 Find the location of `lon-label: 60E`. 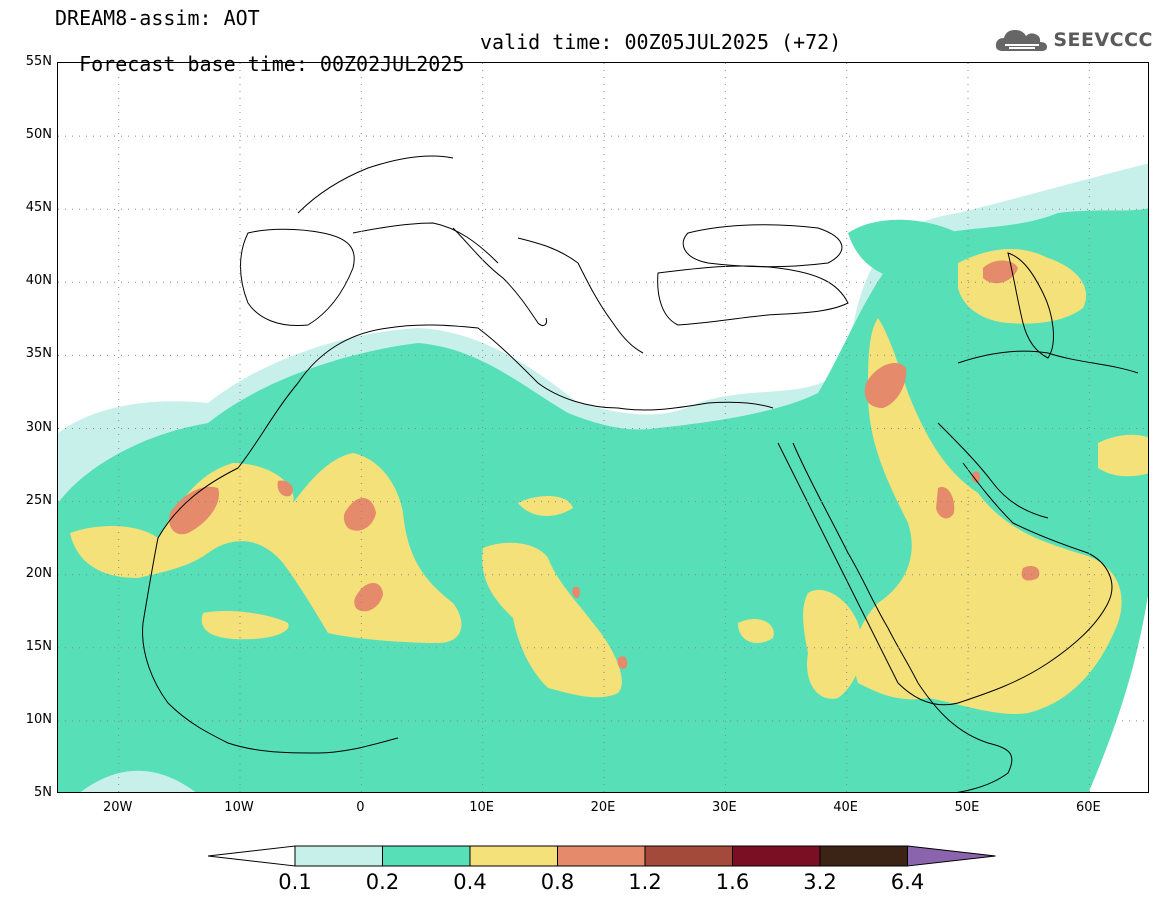

lon-label: 60E is located at coordinates (1088, 807).